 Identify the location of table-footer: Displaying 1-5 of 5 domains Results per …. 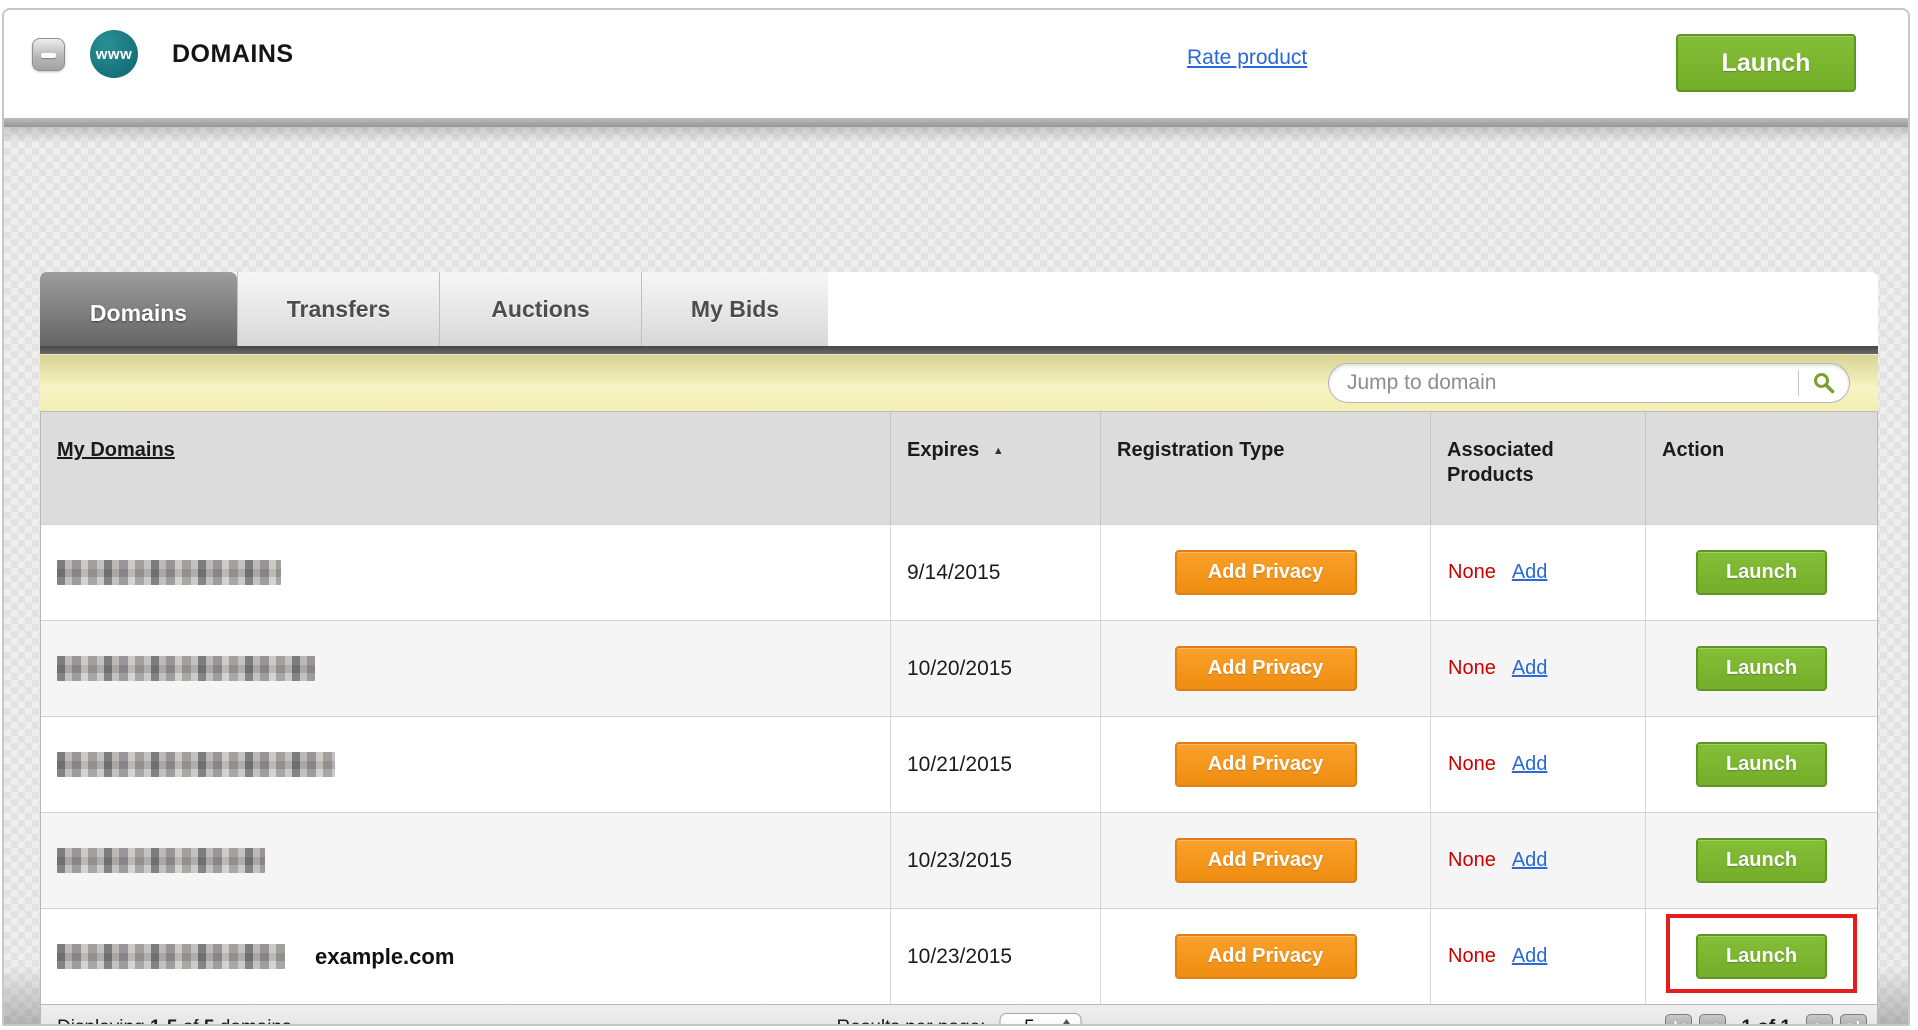
(959, 1014).